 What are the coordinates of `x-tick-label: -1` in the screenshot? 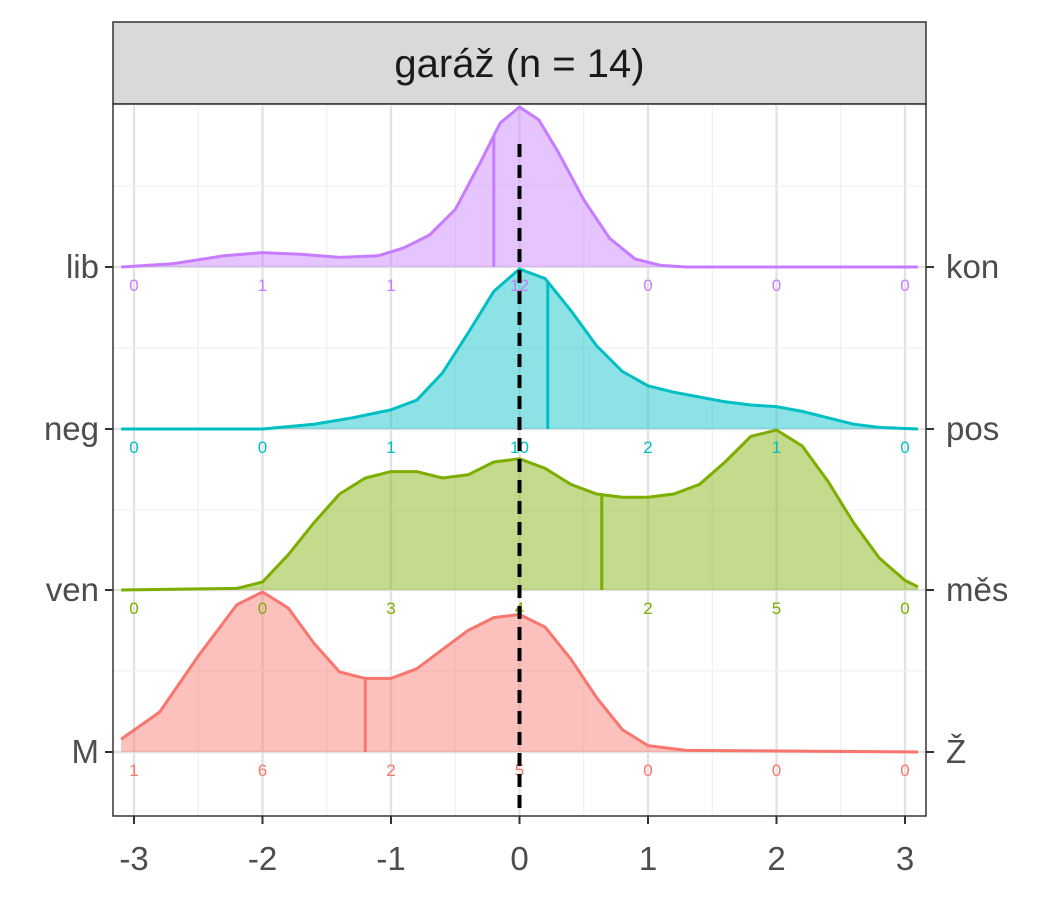 It's located at (390, 858).